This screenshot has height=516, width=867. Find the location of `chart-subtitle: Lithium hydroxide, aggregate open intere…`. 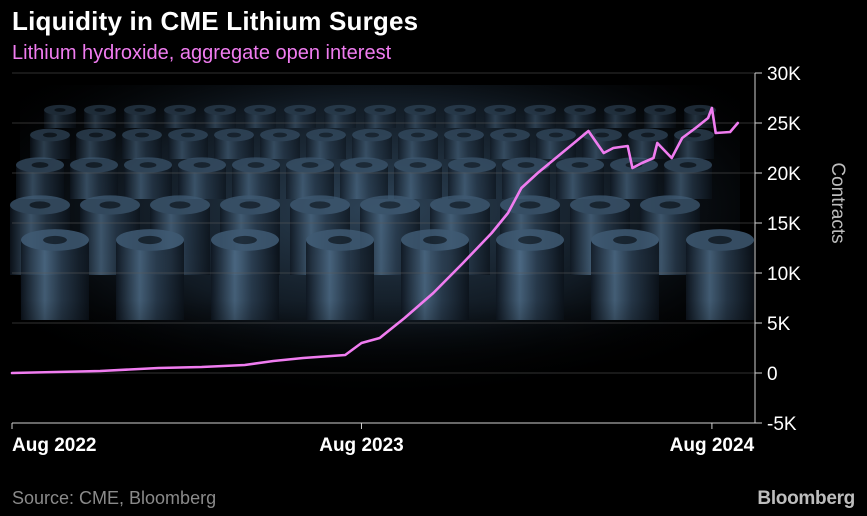

chart-subtitle: Lithium hydroxide, aggregate open intere… is located at coordinates (202, 53).